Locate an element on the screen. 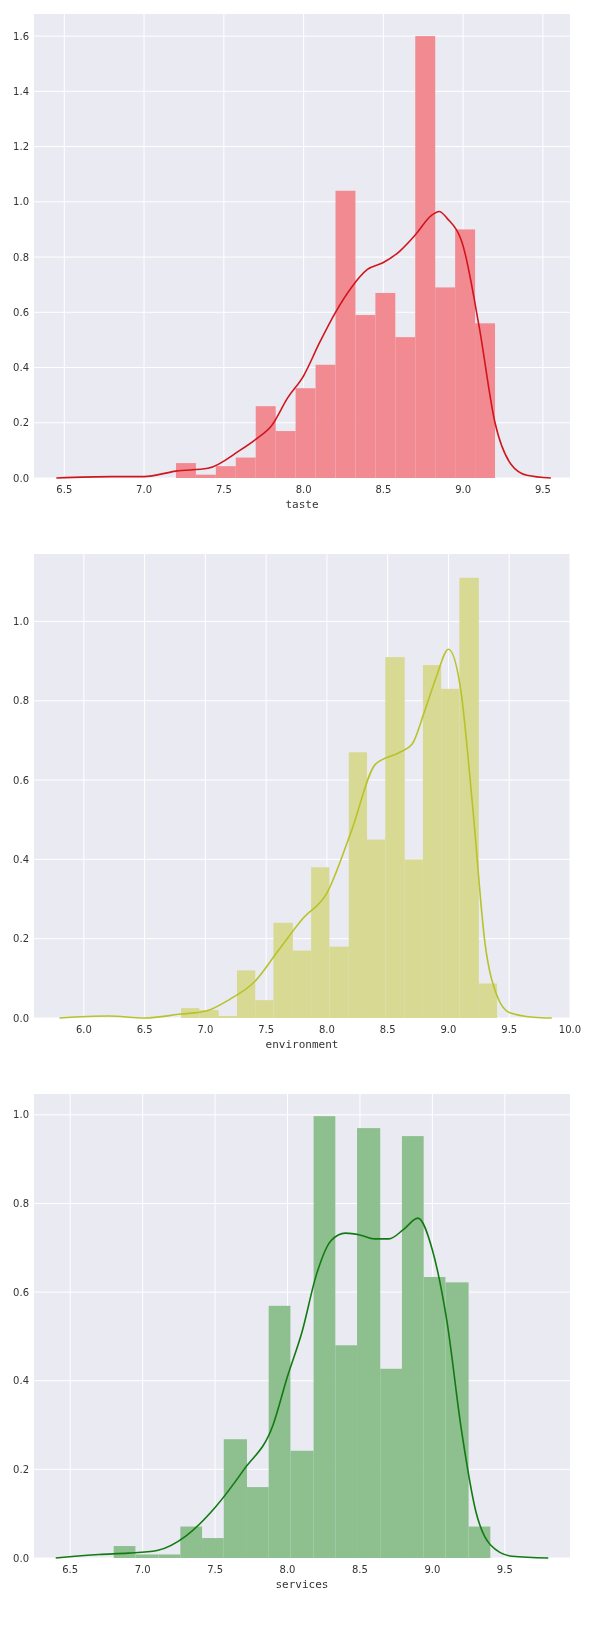 The height and width of the screenshot is (1649, 596). x-tick-label: 10.0 is located at coordinates (570, 1029).